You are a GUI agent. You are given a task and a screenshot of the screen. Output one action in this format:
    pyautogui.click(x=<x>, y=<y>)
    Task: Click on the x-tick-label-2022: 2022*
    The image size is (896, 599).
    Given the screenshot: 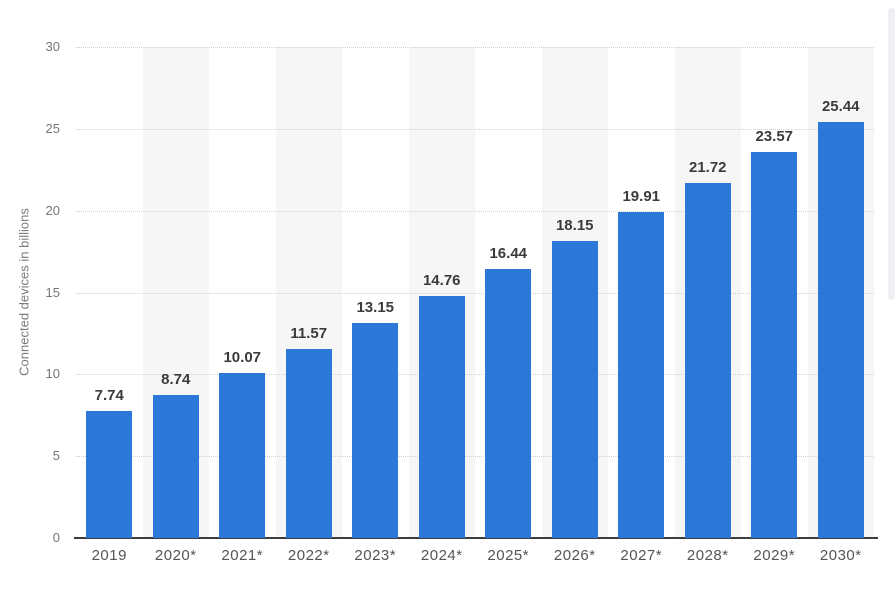 What is the action you would take?
    pyautogui.click(x=308, y=555)
    